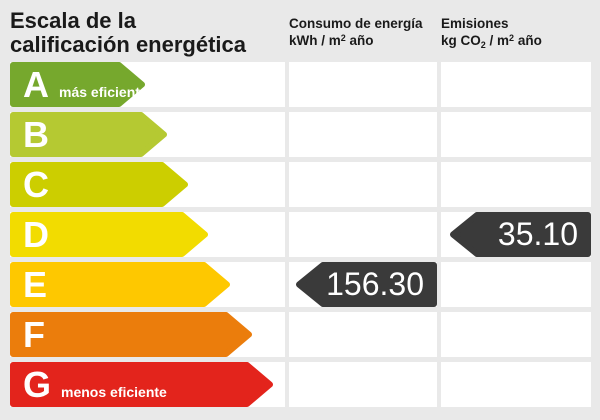 The height and width of the screenshot is (420, 600). I want to click on rating-bar-cell-G: G menos eficiente, so click(147, 384).